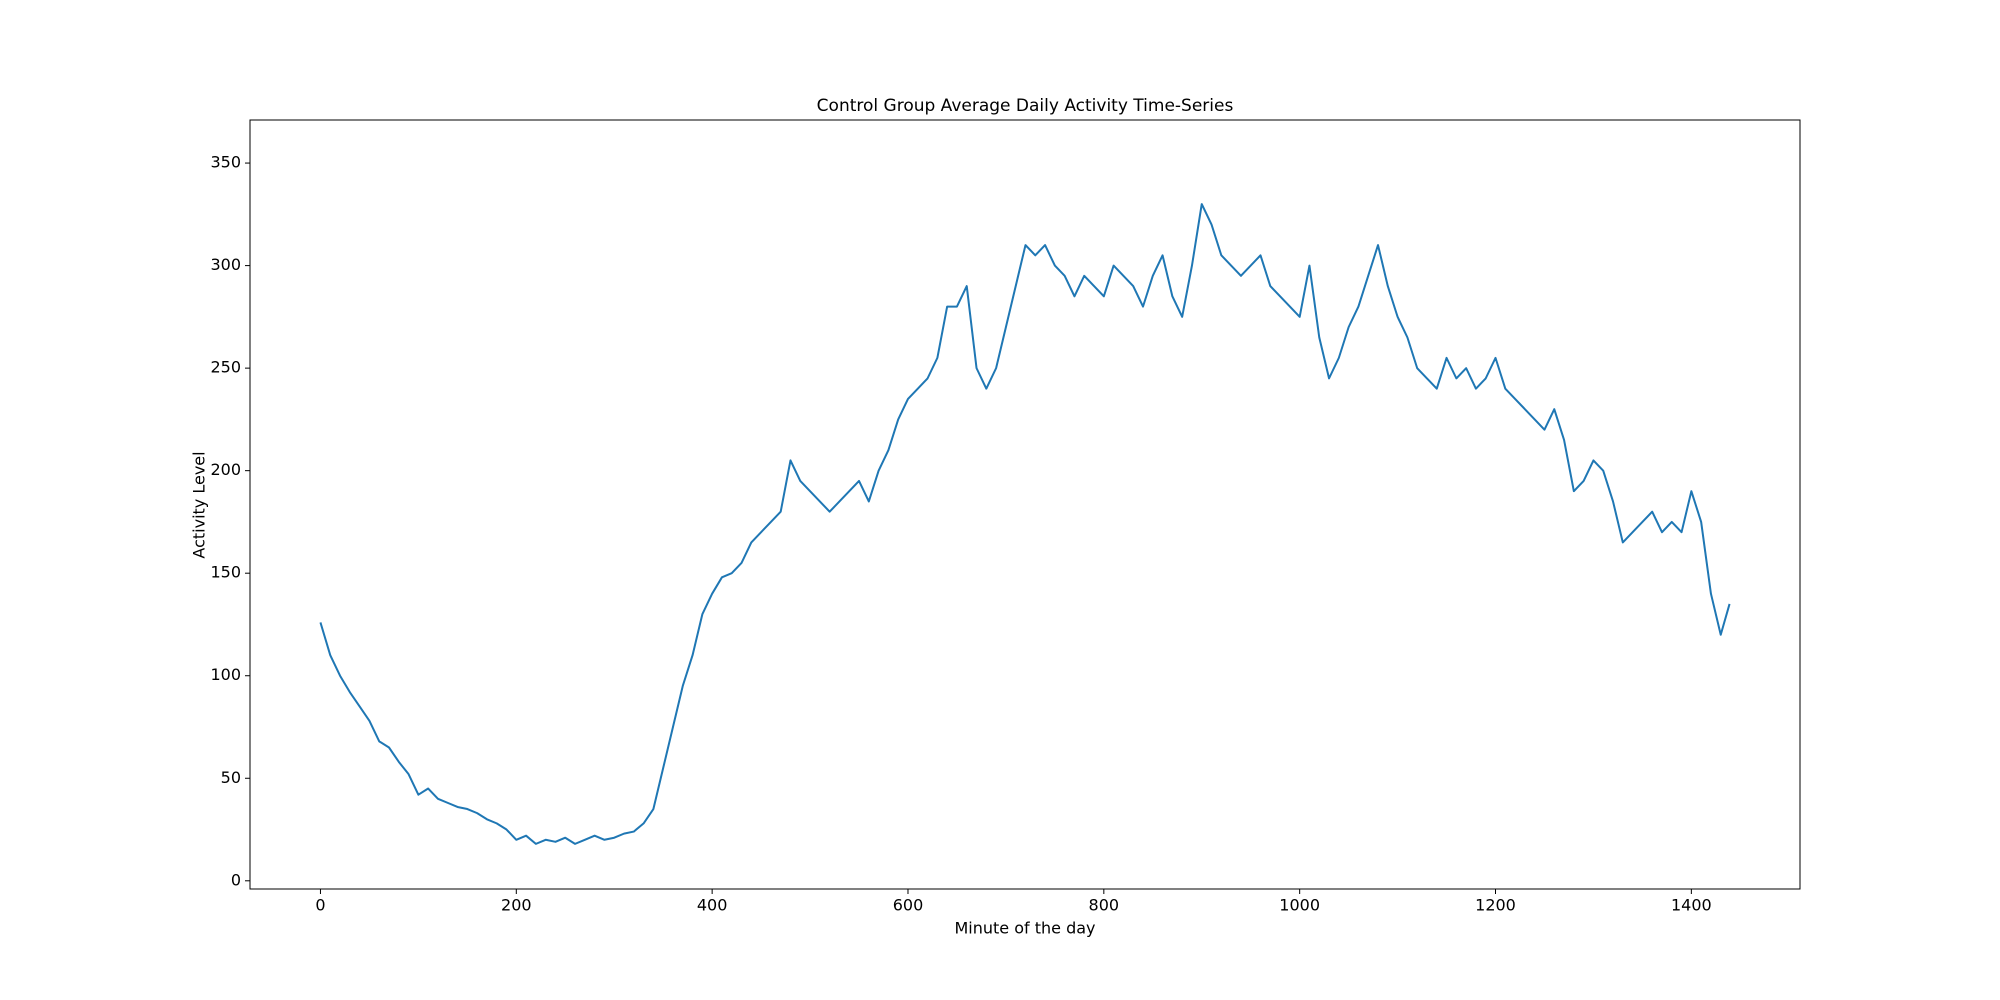 This screenshot has height=1000, width=2000. Describe the element at coordinates (225, 264) in the screenshot. I see `y-tick-label: 300` at that location.